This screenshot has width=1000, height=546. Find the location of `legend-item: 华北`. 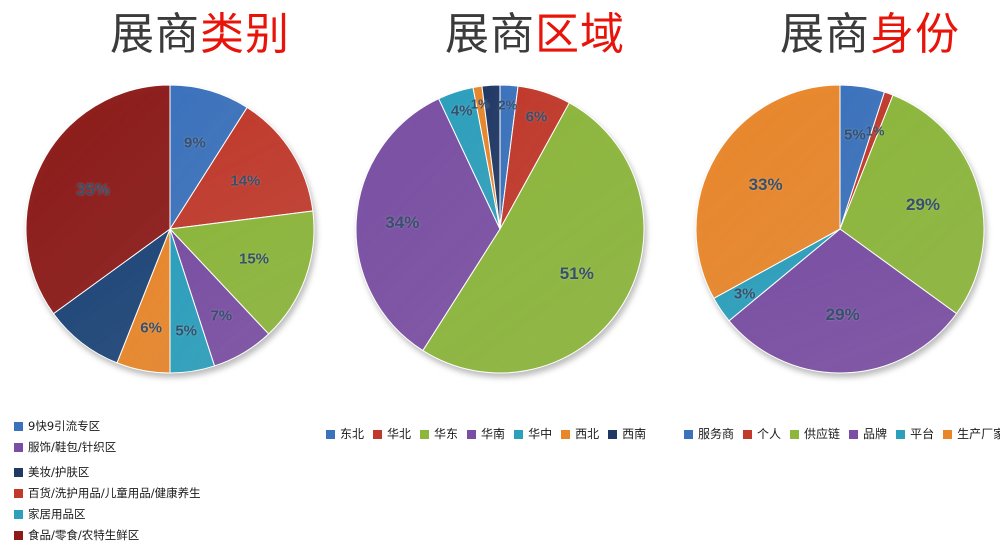

legend-item: 华北 is located at coordinates (392, 434).